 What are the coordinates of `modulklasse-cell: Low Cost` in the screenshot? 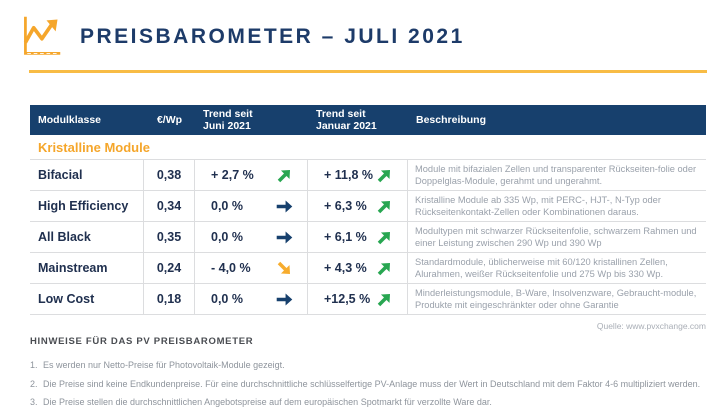 It's located at (87, 299).